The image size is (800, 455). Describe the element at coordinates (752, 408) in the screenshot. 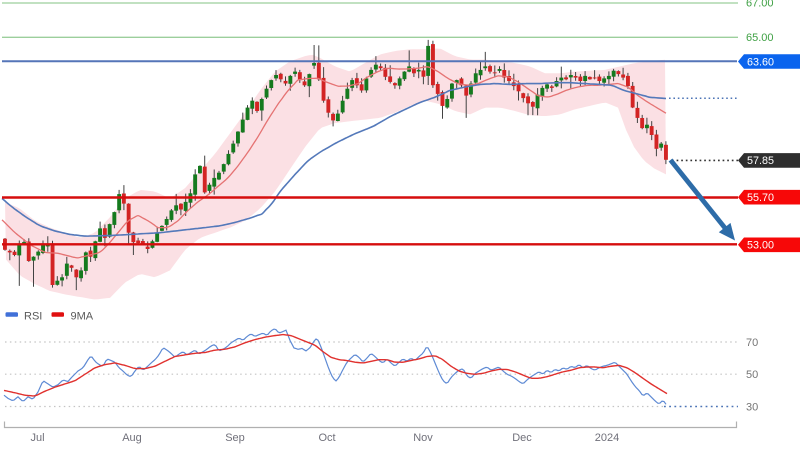

I see `svg-text: 30` at that location.